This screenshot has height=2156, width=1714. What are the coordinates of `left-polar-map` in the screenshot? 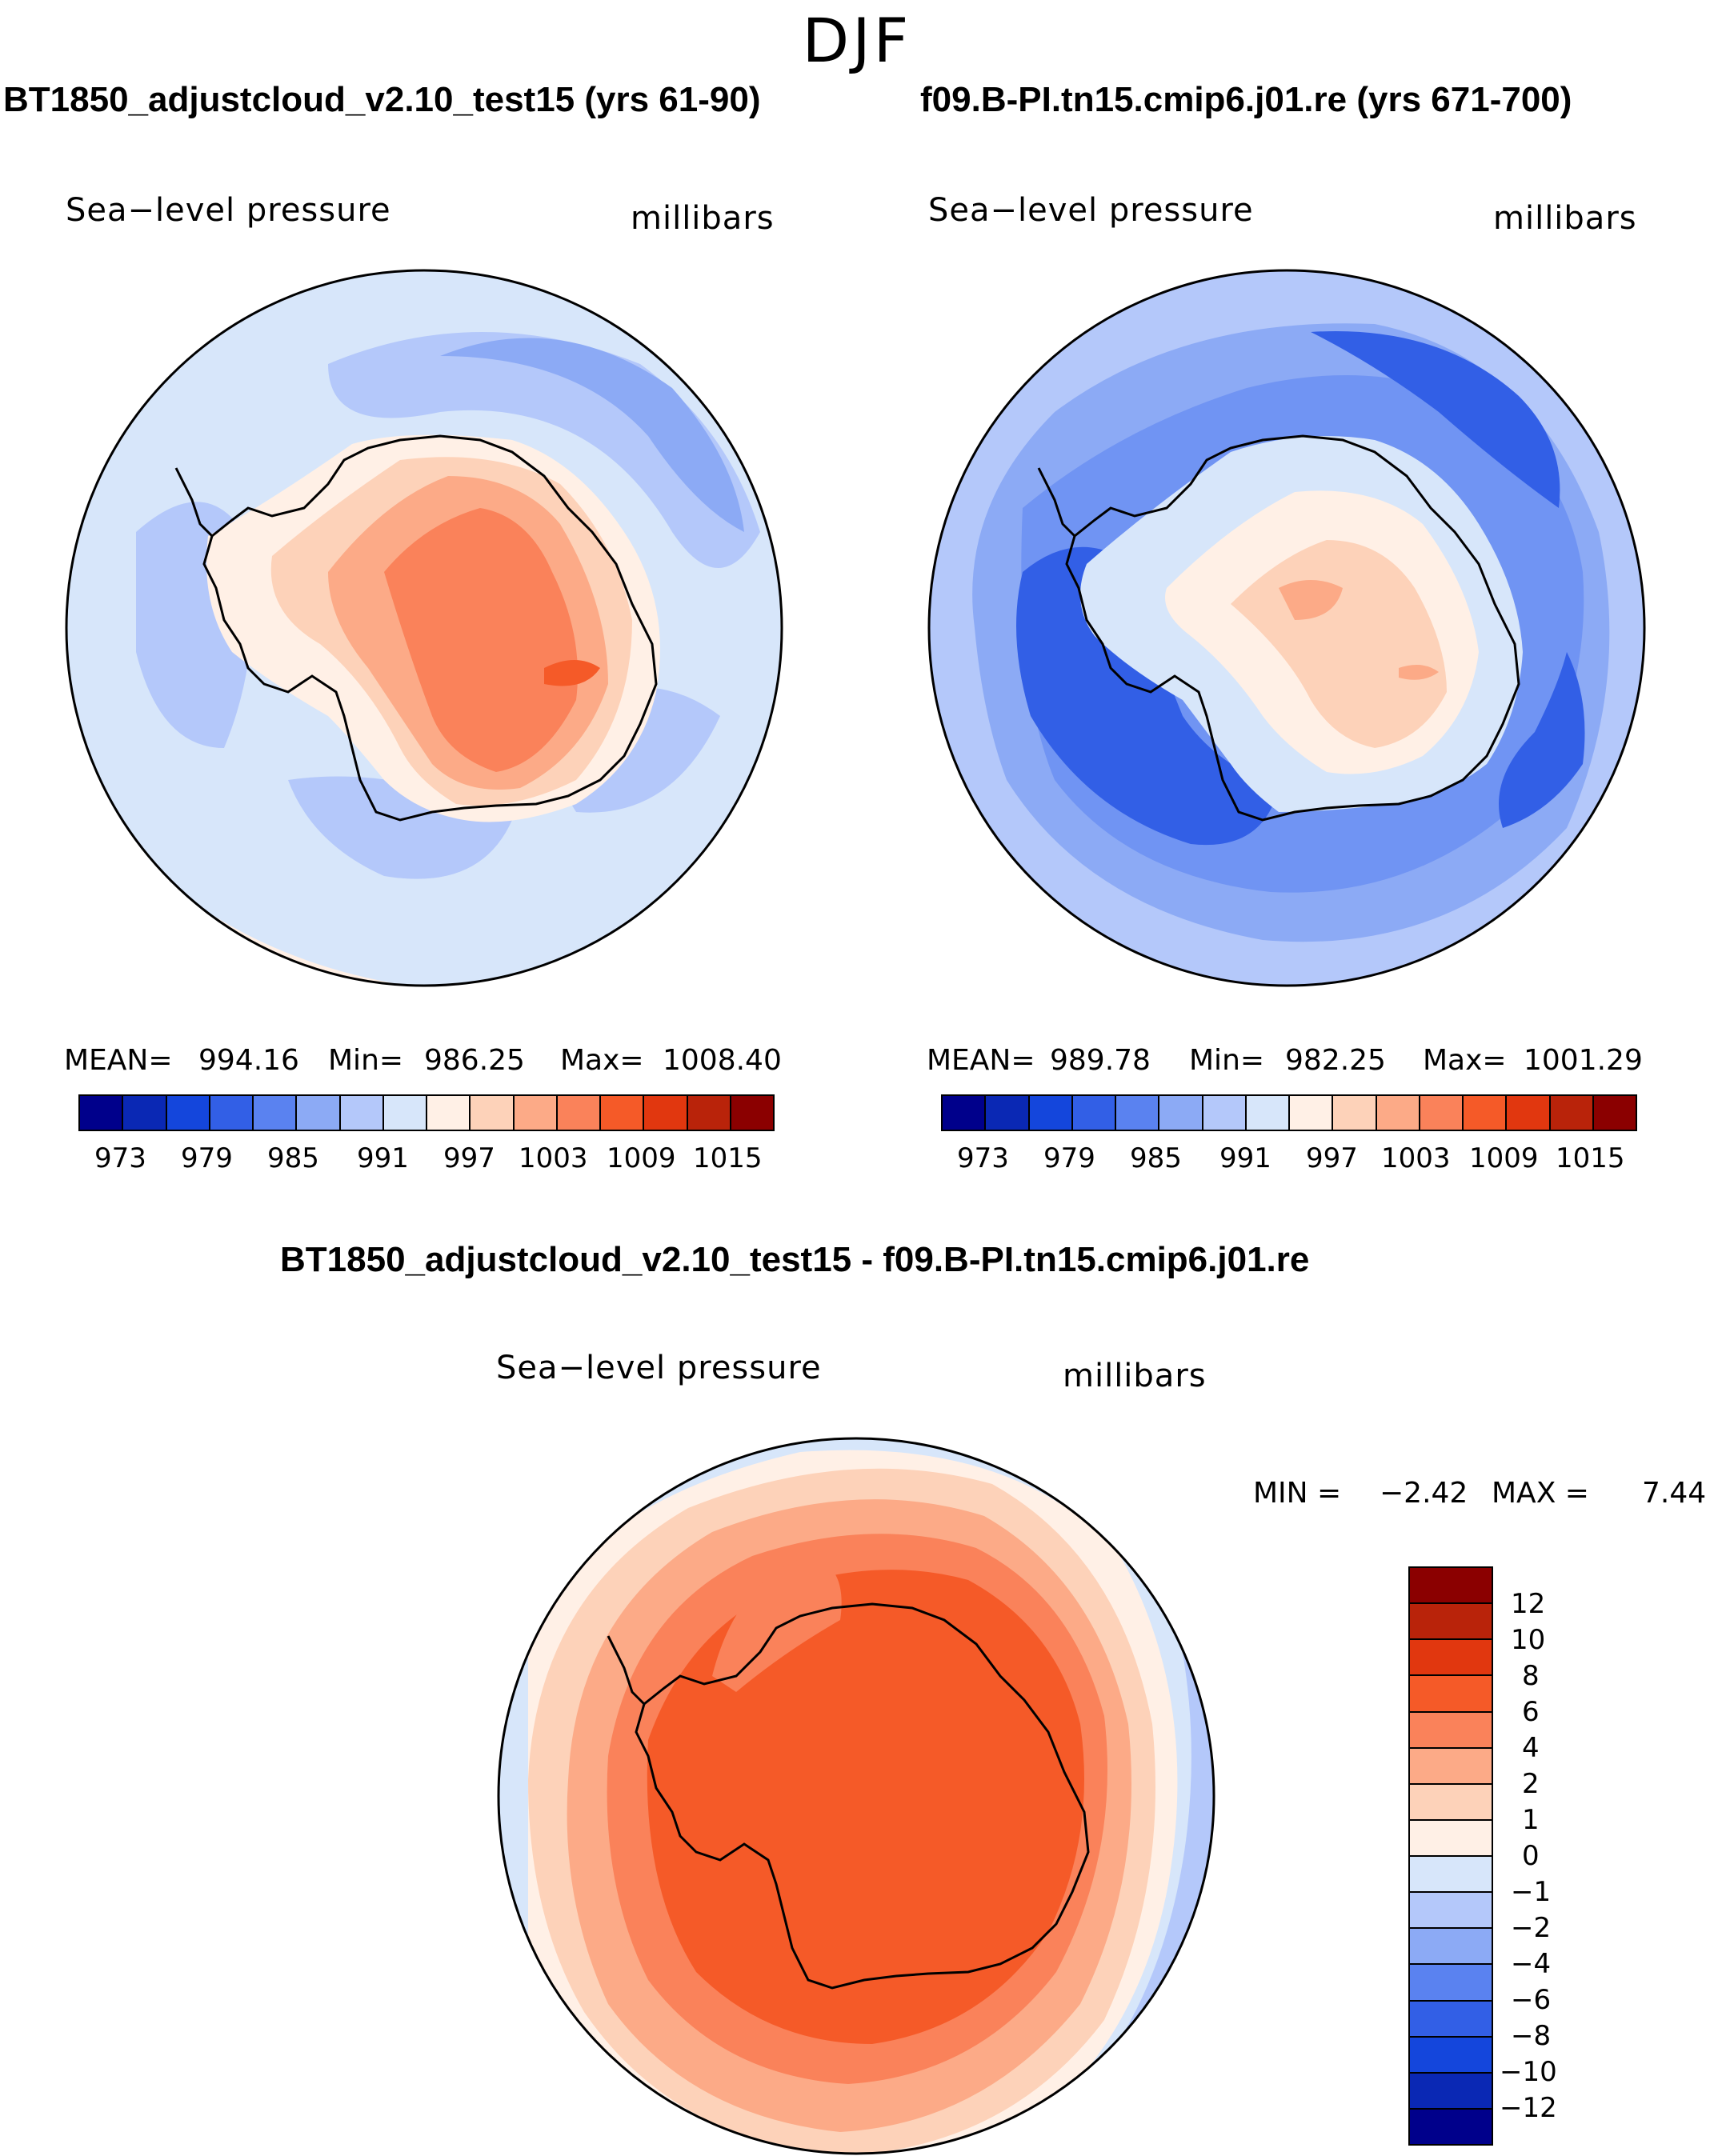 It's located at (424, 628).